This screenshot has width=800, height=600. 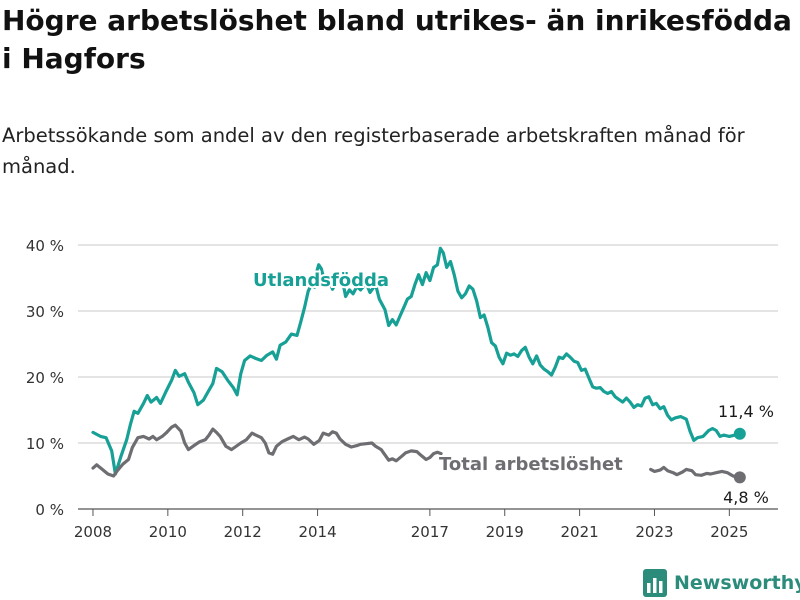 I want to click on bar-chart-icon, so click(x=655, y=583).